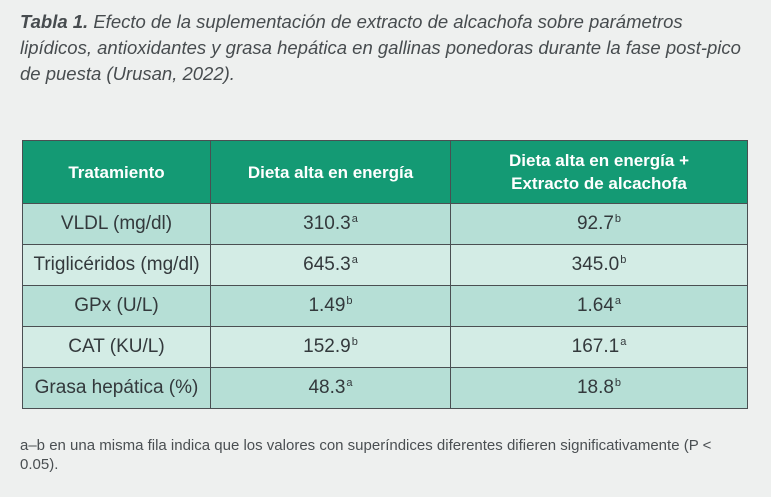 The image size is (771, 497). I want to click on table-row: Triglicéridos (mg/dl) 645.3a 345.0b, so click(385, 265).